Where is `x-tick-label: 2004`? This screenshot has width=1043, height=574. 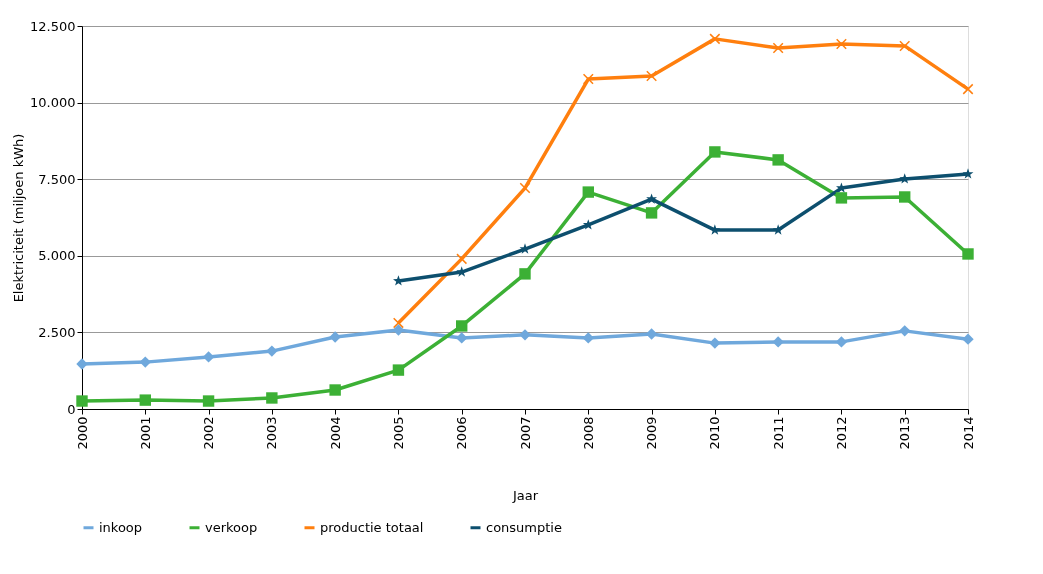 x-tick-label: 2004 is located at coordinates (335, 433).